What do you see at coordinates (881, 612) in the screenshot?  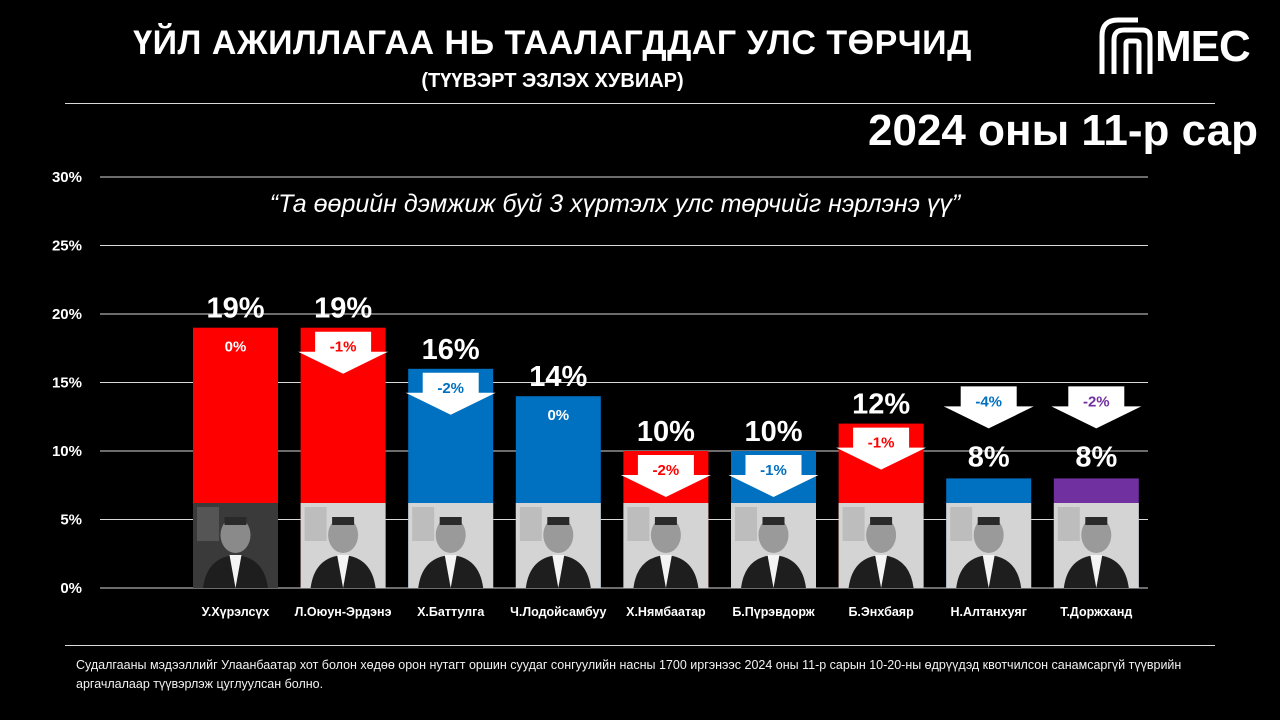 I see `category-label: Б.Энхбаяр` at bounding box center [881, 612].